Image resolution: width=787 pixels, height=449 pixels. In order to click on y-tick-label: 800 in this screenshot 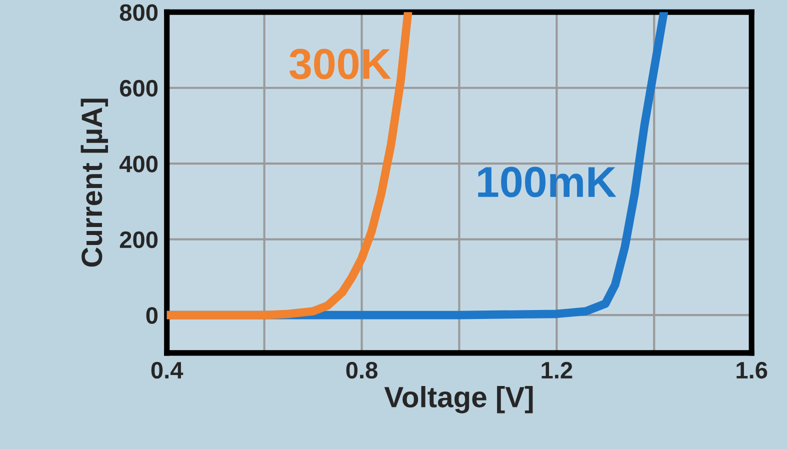, I will do `click(139, 12)`.